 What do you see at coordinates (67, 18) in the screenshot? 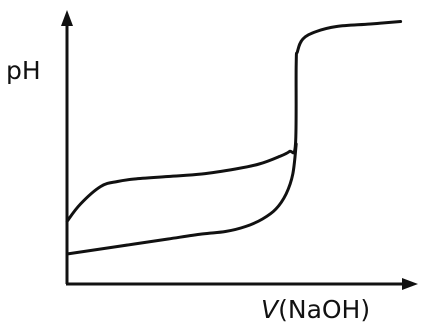
I see `y-axis-arrow-icon` at bounding box center [67, 18].